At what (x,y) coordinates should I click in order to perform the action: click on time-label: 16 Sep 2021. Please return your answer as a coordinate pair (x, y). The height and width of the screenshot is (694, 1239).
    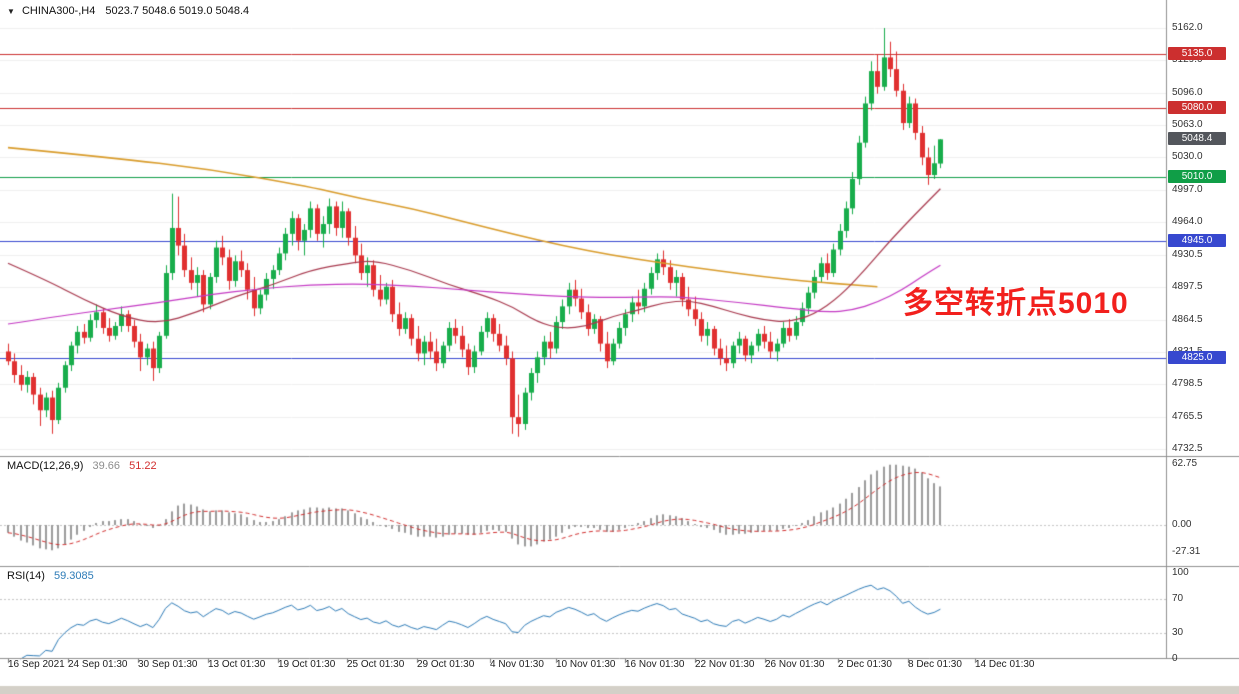
    Looking at the image, I should click on (36, 664).